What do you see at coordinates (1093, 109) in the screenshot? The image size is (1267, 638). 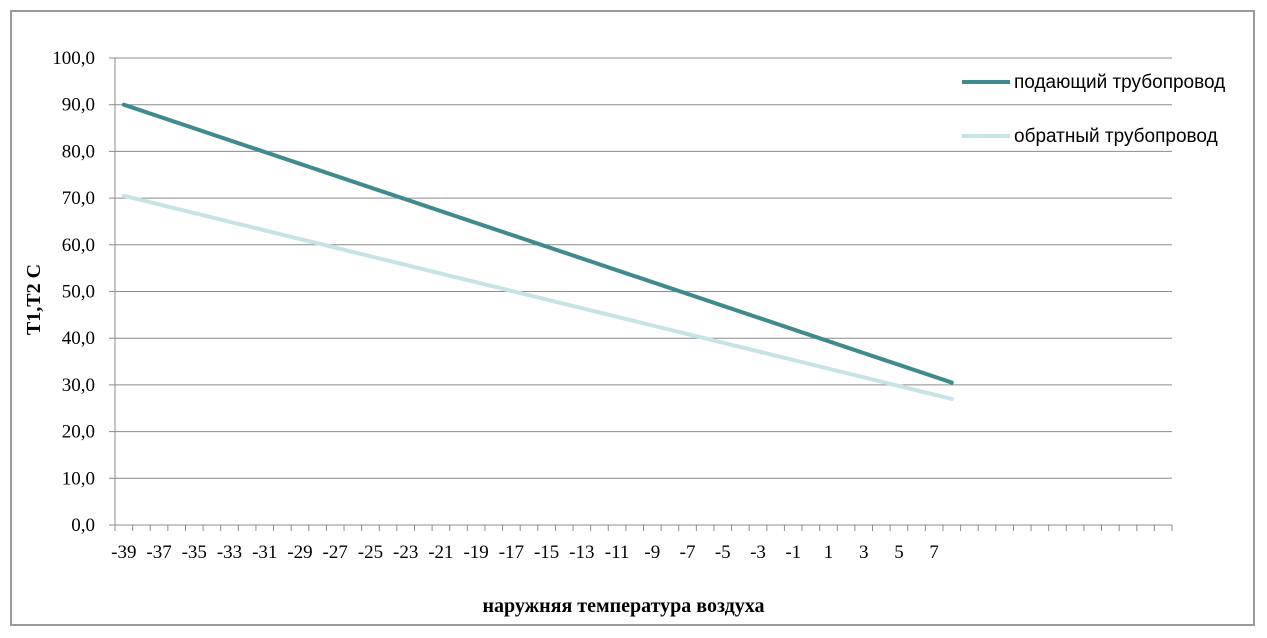 I see `legend: подающий трубопровод обратный трубопровод` at bounding box center [1093, 109].